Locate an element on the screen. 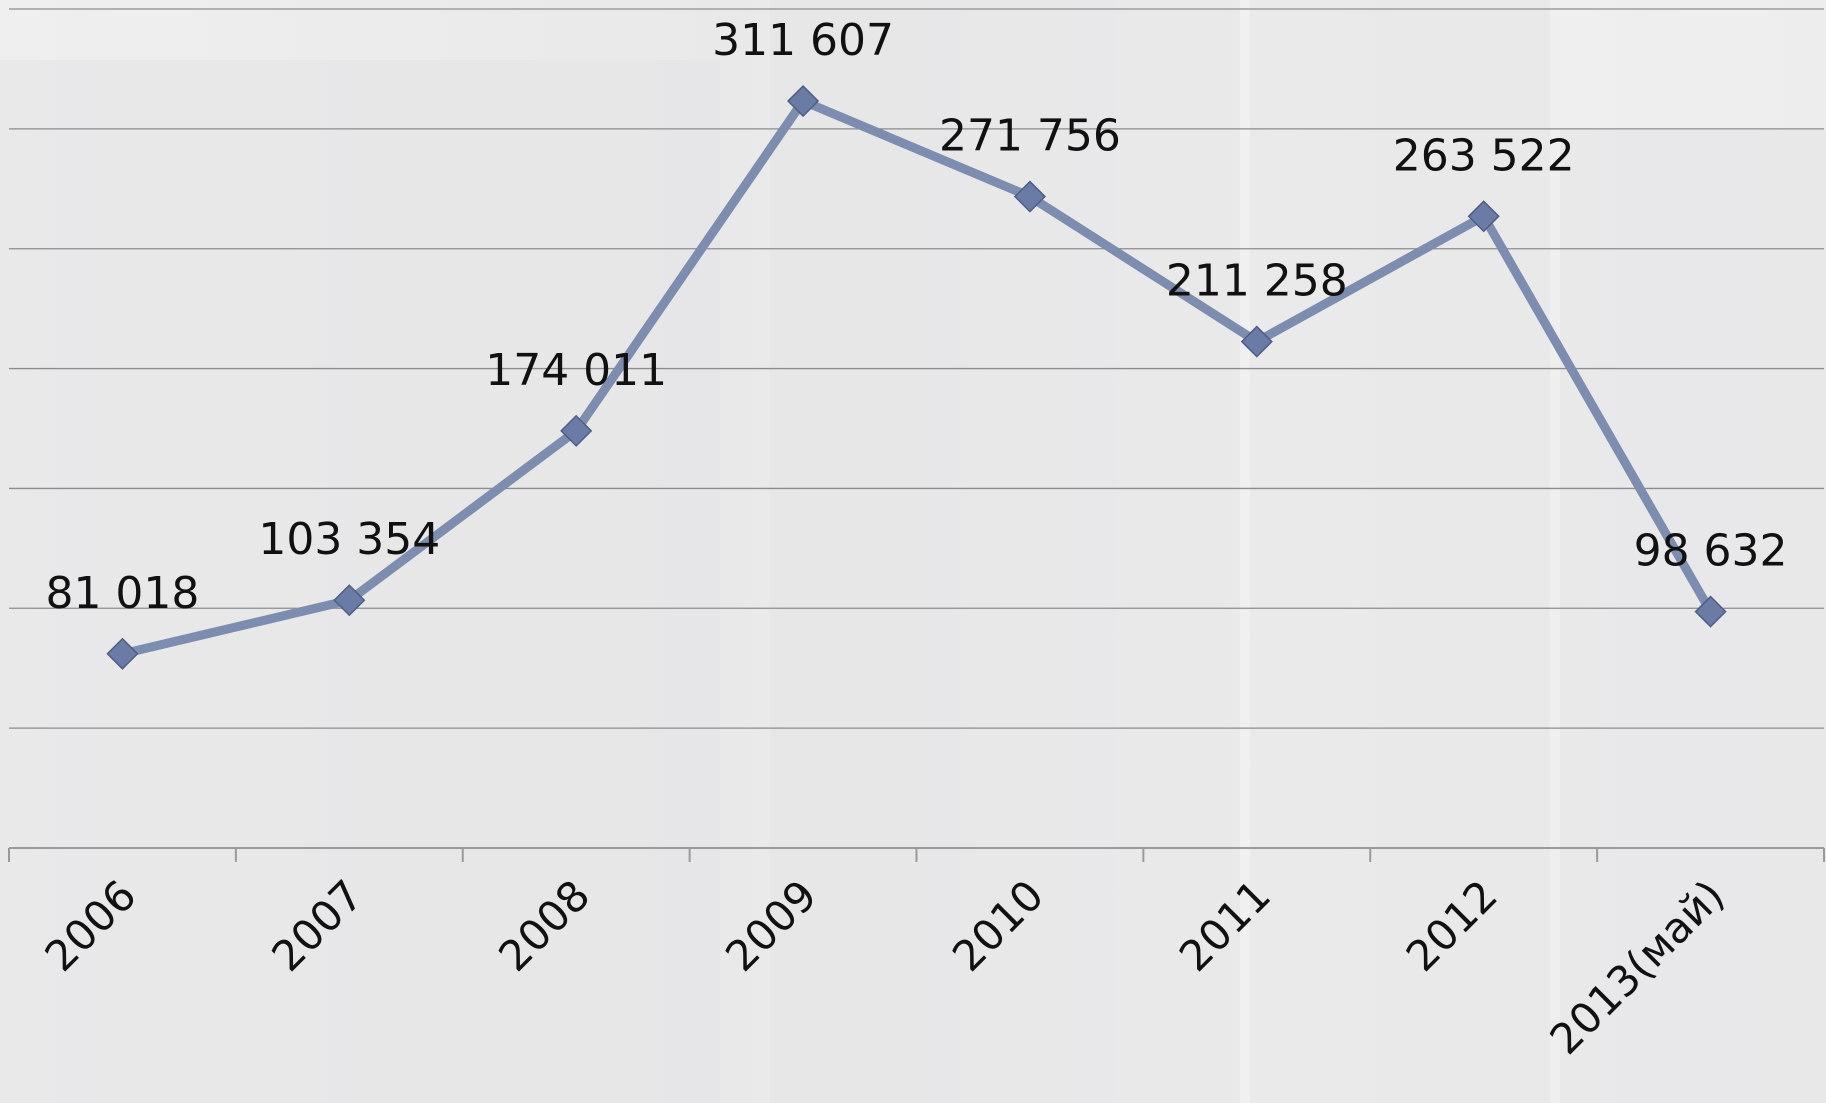  data-label: 271 756 is located at coordinates (1030, 136).